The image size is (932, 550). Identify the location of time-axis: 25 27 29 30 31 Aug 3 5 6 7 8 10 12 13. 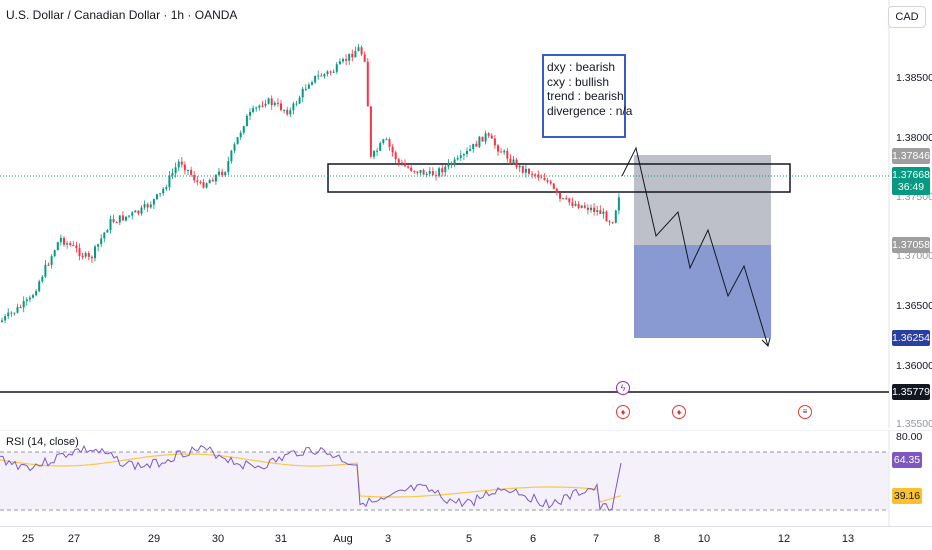
(466, 538).